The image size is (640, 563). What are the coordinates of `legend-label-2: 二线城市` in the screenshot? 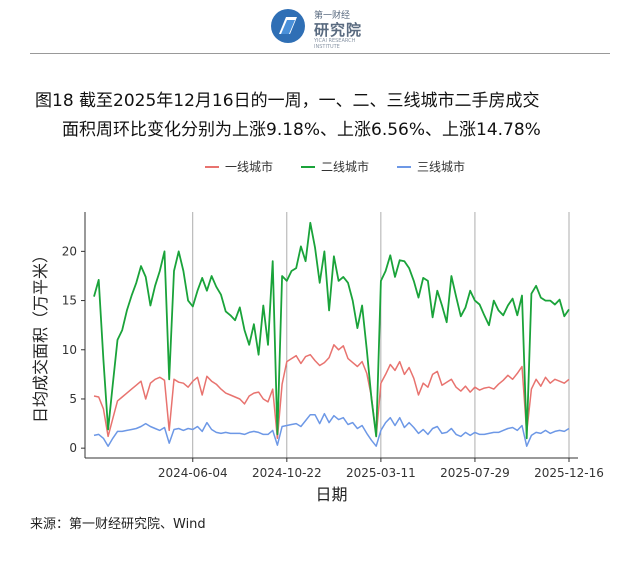 It's located at (345, 167).